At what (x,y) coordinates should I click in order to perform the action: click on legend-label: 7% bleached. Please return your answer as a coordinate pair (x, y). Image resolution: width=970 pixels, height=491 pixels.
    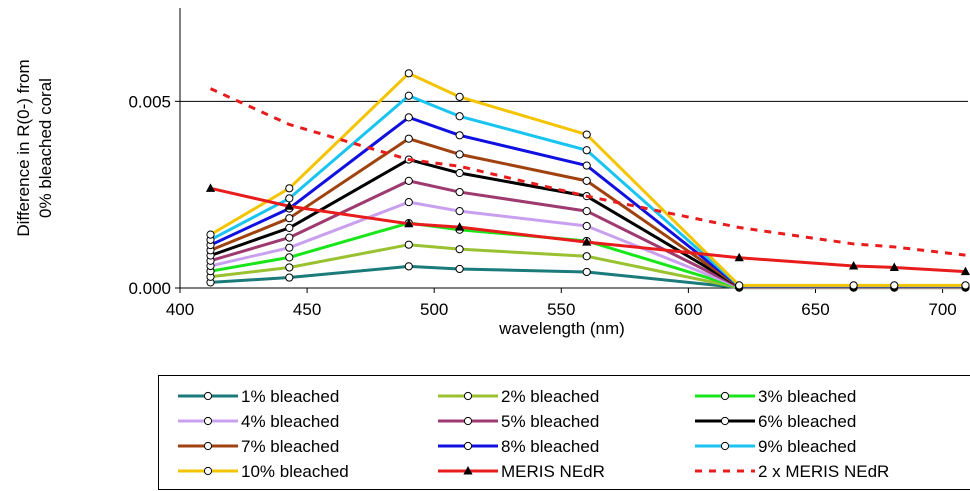
    Looking at the image, I should click on (290, 446).